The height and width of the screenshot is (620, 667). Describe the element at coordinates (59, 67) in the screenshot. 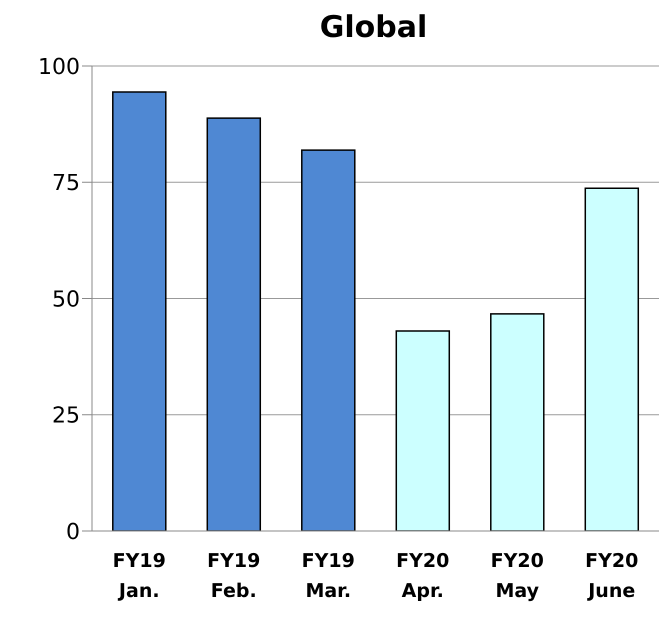

I see `y-tick-label: 100` at that location.